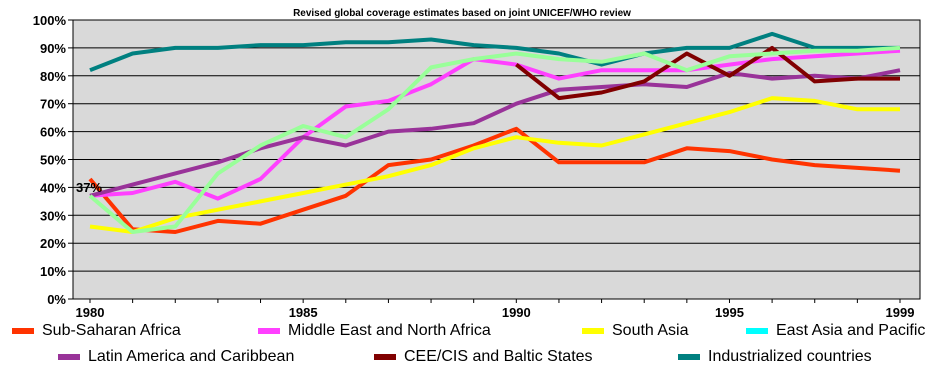 This screenshot has width=946, height=376. Describe the element at coordinates (53, 243) in the screenshot. I see `y-tick-label: 20%` at that location.